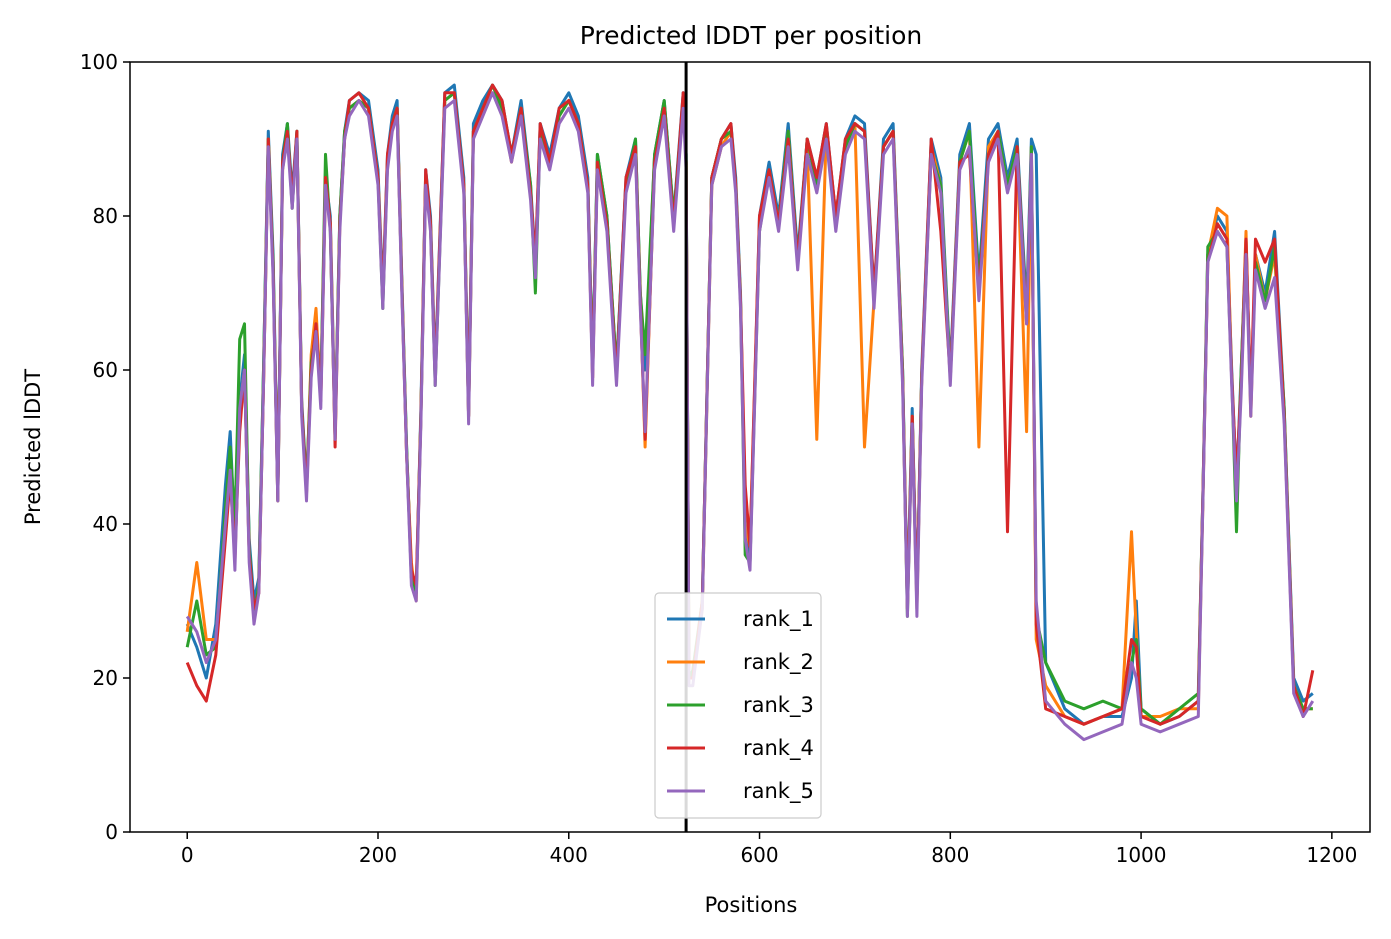  What do you see at coordinates (105, 370) in the screenshot?
I see `y-tick-label: 60` at bounding box center [105, 370].